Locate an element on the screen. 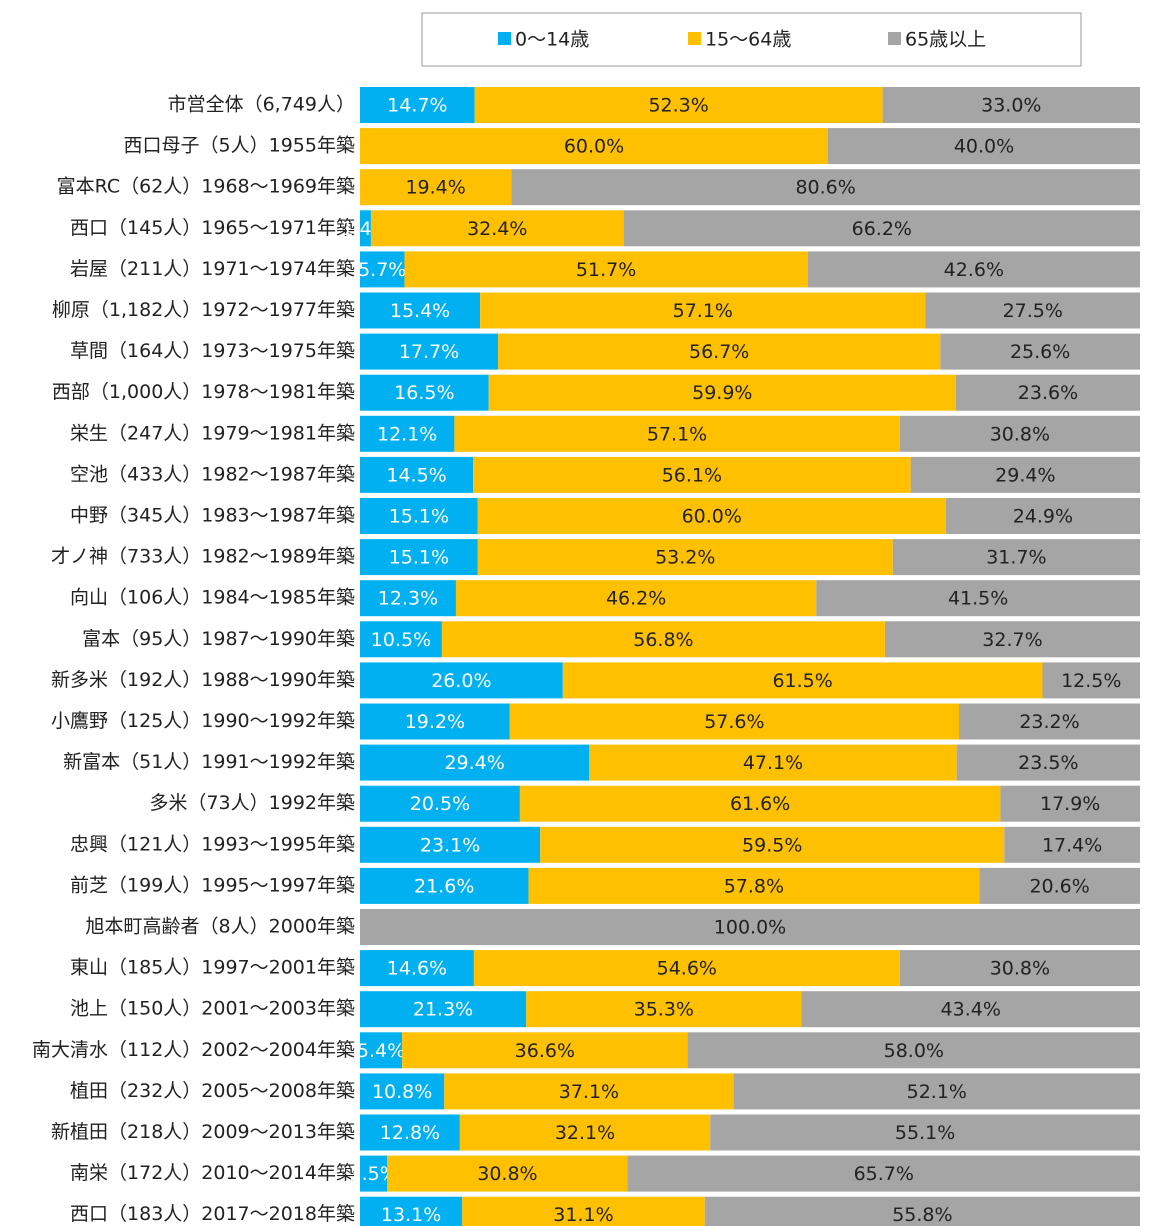 The width and height of the screenshot is (1151, 1226). data-label: 12.1% is located at coordinates (407, 434).